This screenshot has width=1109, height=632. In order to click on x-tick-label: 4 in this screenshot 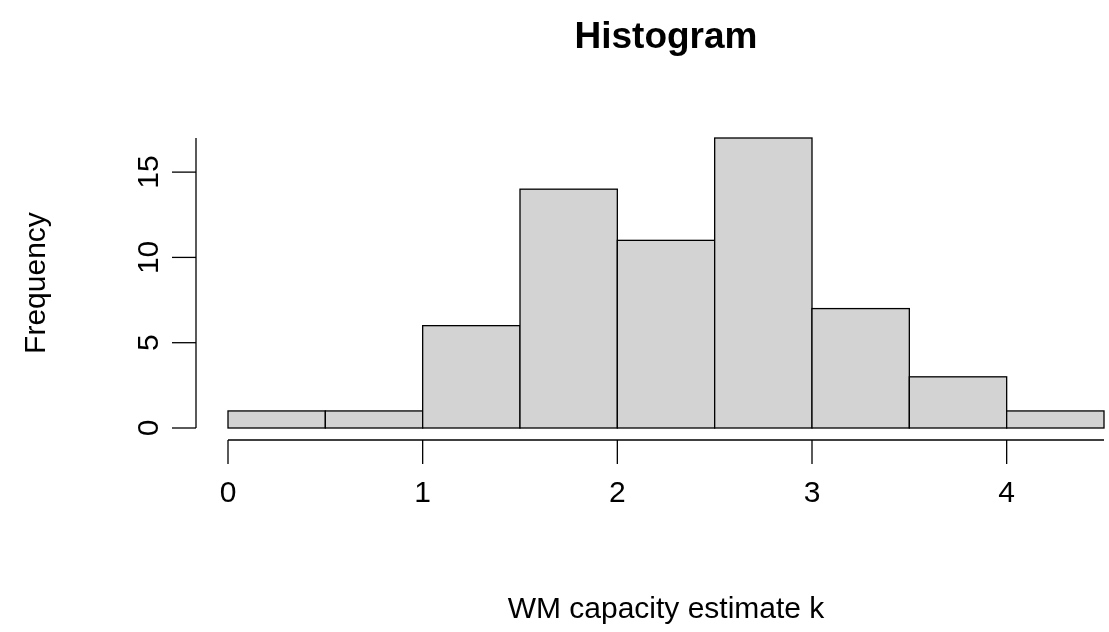, I will do `click(1007, 491)`.